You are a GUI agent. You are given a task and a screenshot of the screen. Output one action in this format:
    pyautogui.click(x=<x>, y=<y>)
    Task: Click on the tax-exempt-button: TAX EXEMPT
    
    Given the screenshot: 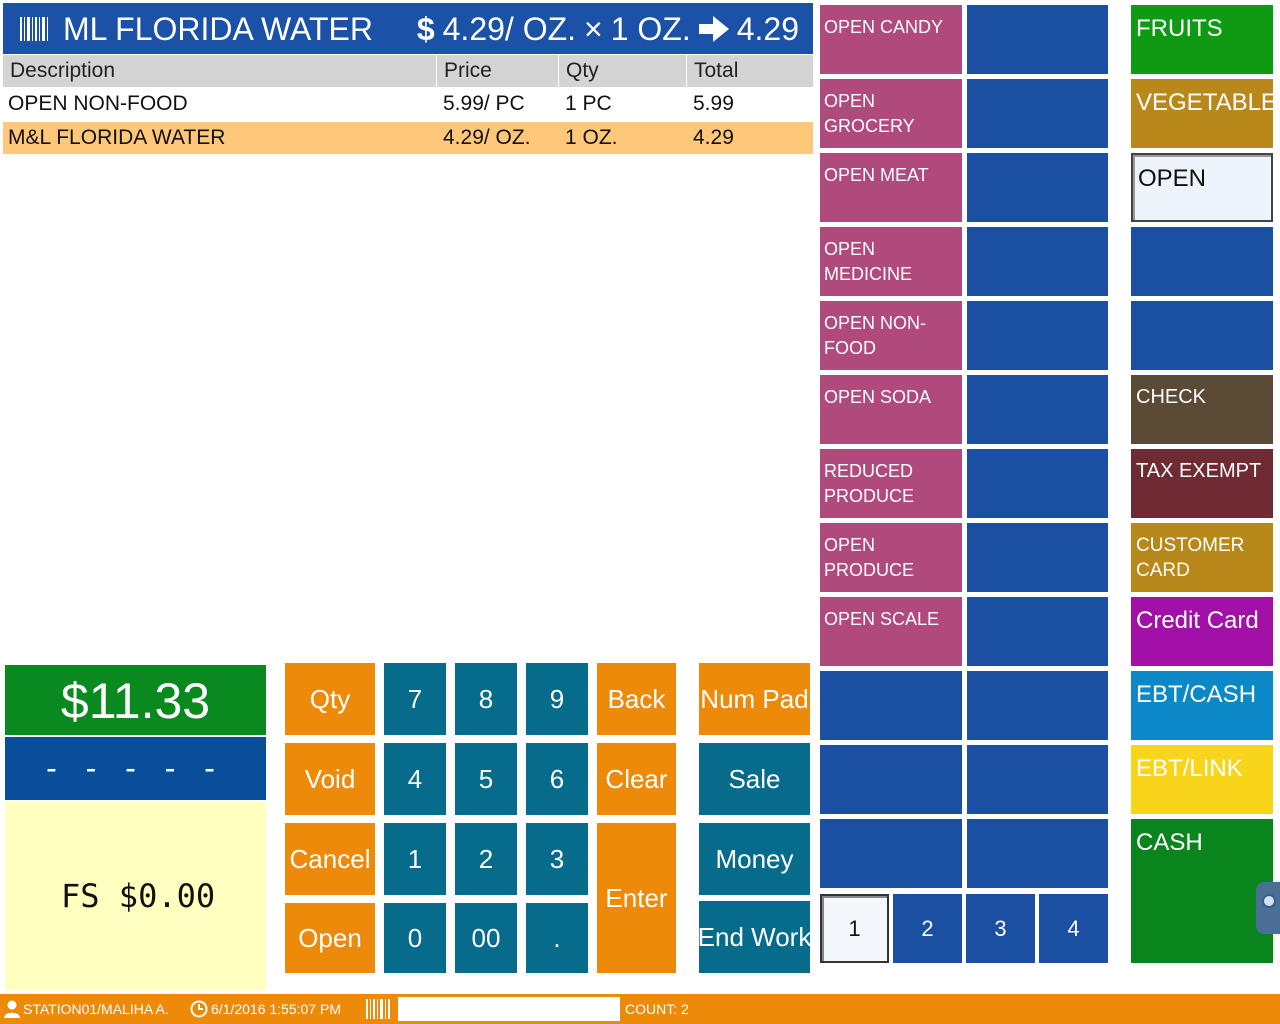 What is the action you would take?
    pyautogui.click(x=1202, y=483)
    